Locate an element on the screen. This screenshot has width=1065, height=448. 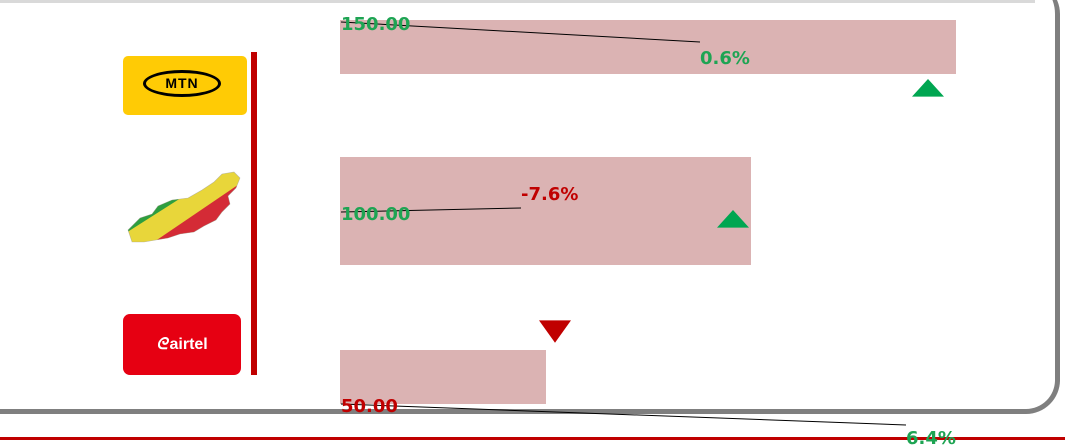
mtn-logo-text: MTN is located at coordinates (182, 83).